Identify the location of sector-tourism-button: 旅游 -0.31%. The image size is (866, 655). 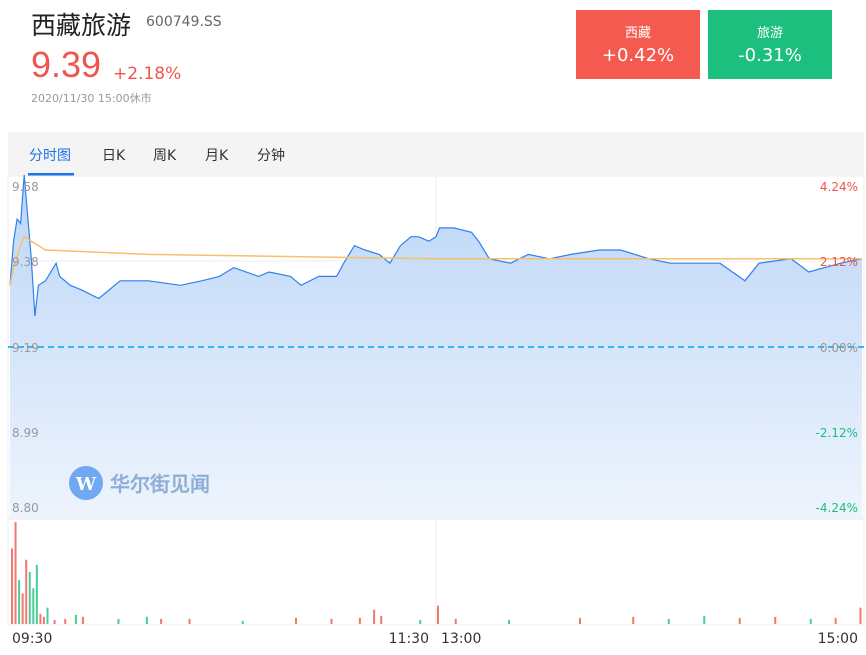
(770, 44).